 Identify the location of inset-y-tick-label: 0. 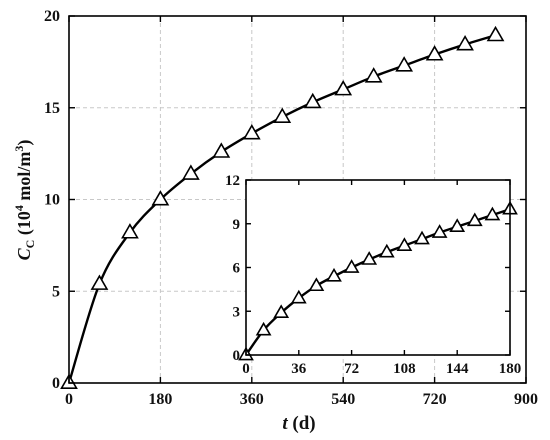
(237, 356).